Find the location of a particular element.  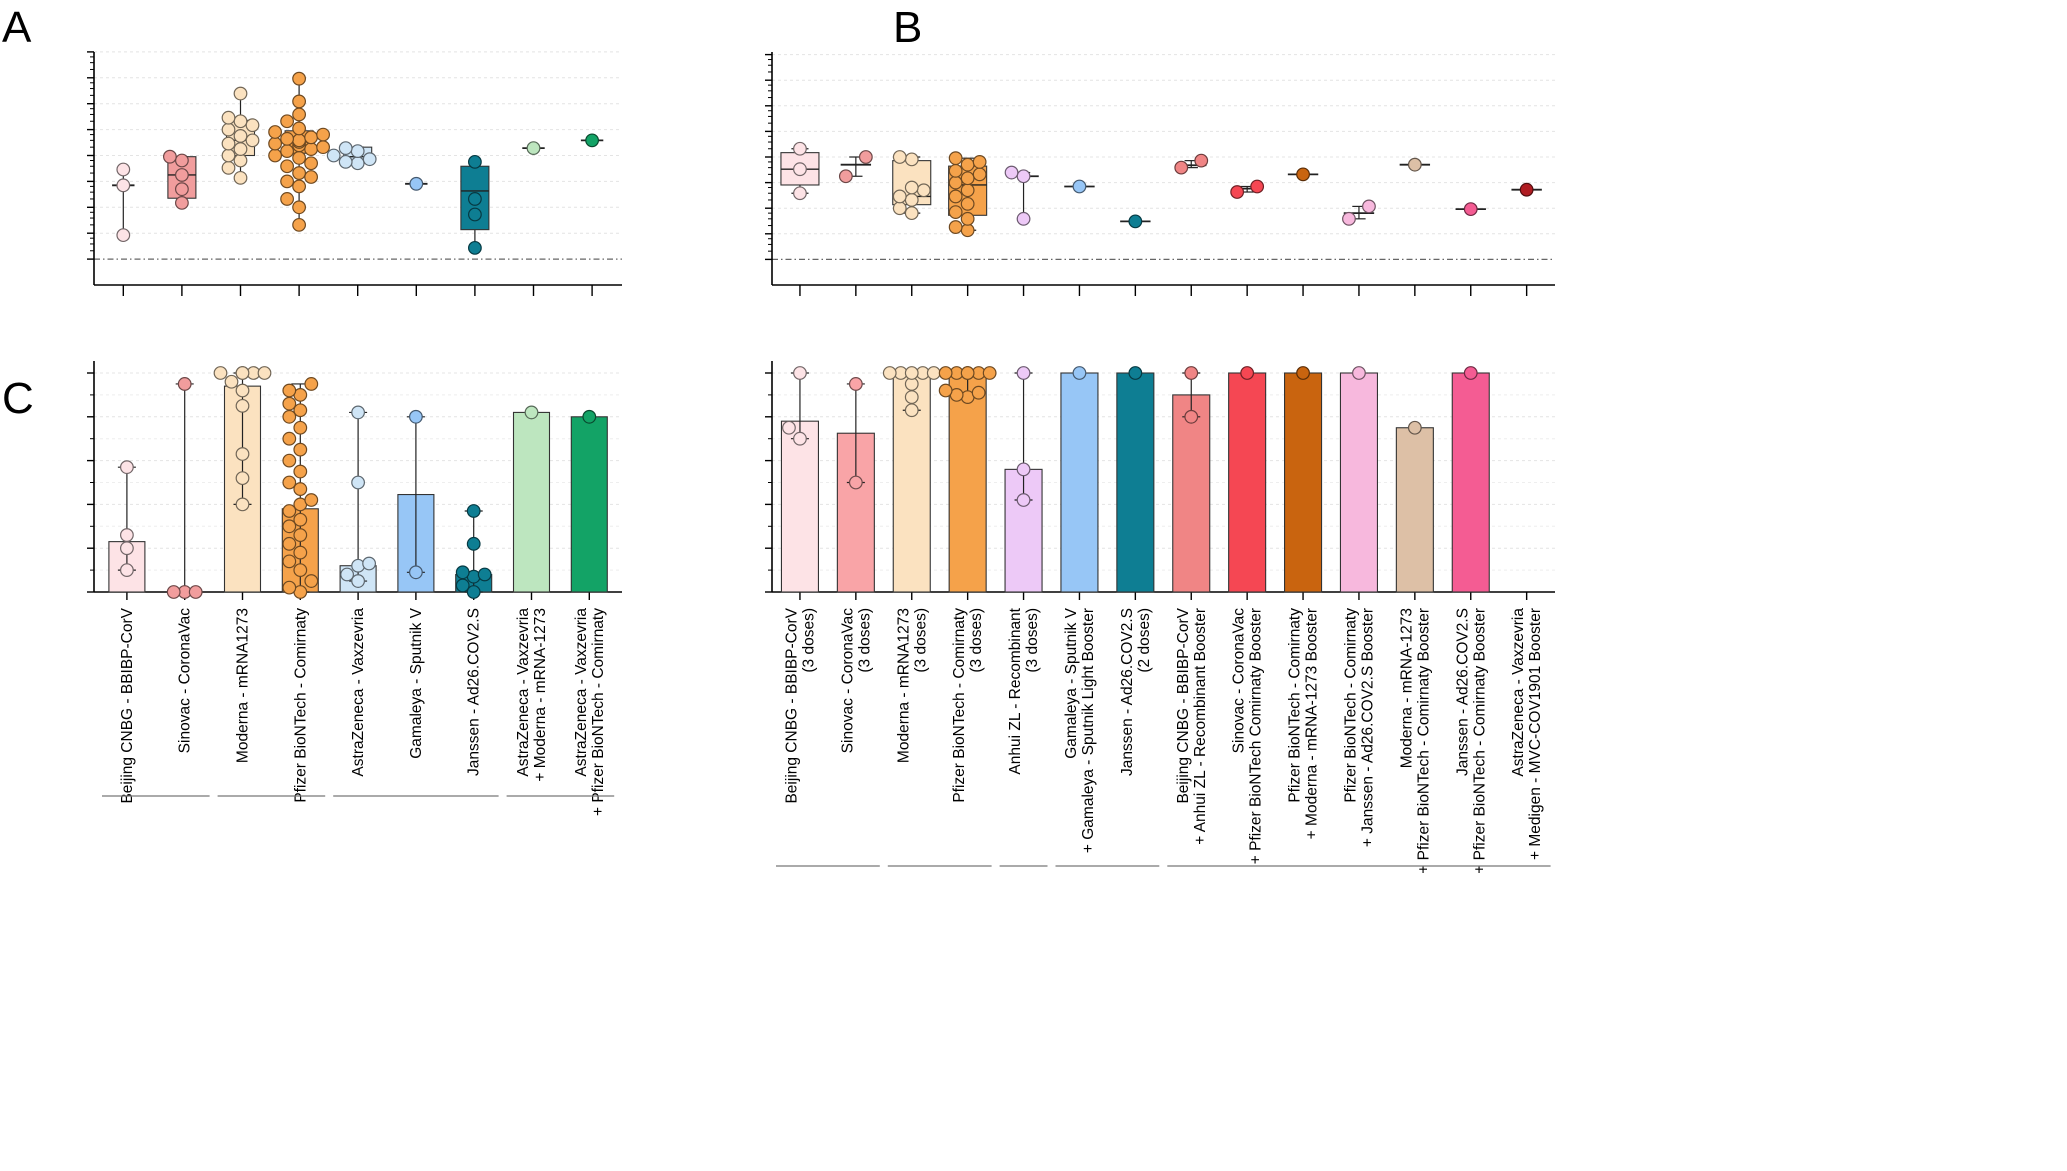

category-label-line: + Pfizer BioNTech Comirnaty Booster is located at coordinates (1256, 736).